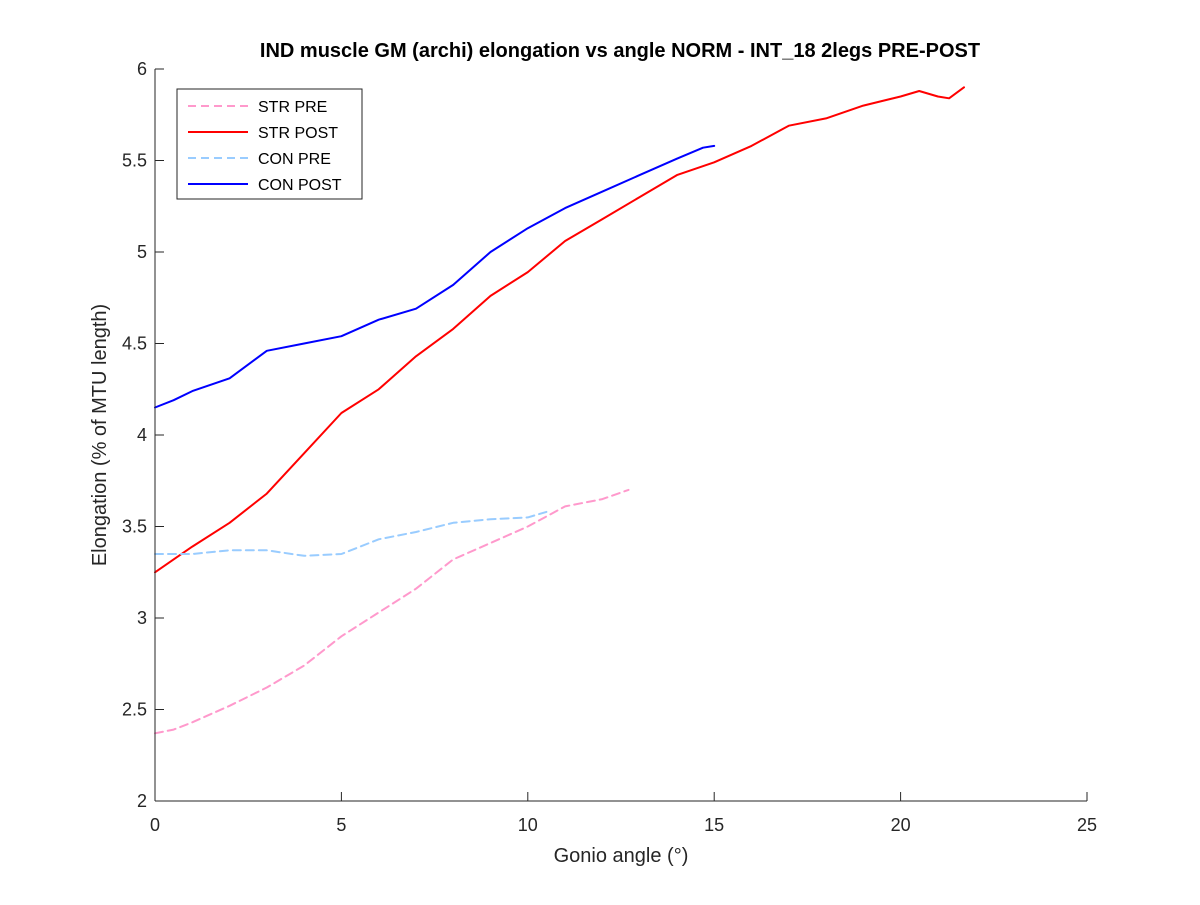  I want to click on x-tick-label: 5, so click(341, 825).